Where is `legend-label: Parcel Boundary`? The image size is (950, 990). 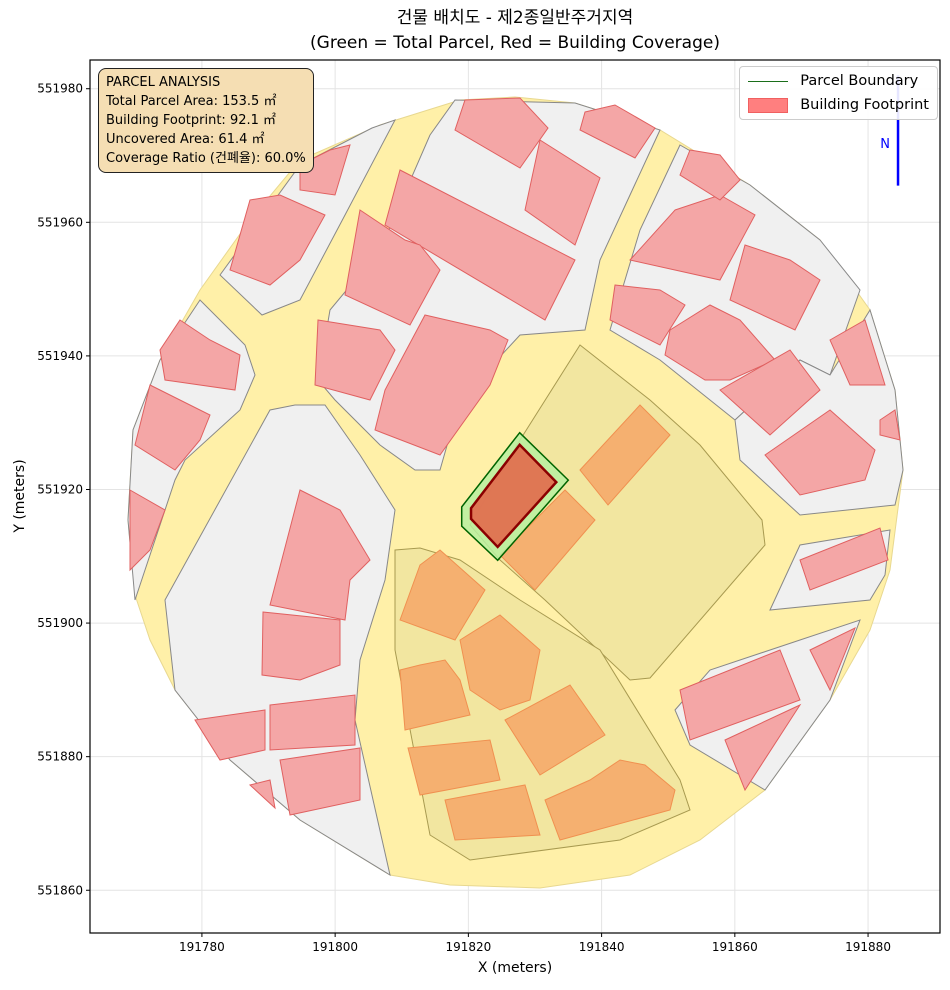 legend-label: Parcel Boundary is located at coordinates (859, 81).